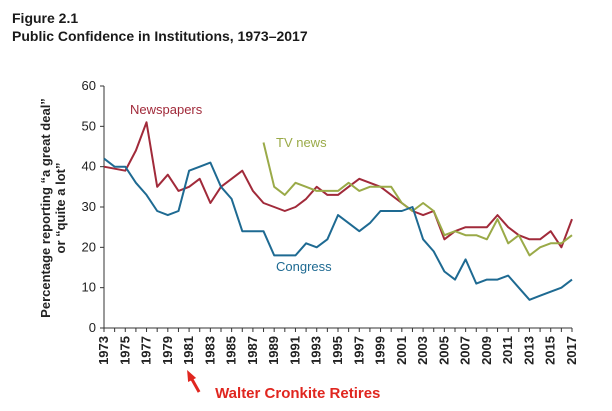 The width and height of the screenshot is (612, 411). I want to click on x-tick-label: 1973, so click(103, 350).